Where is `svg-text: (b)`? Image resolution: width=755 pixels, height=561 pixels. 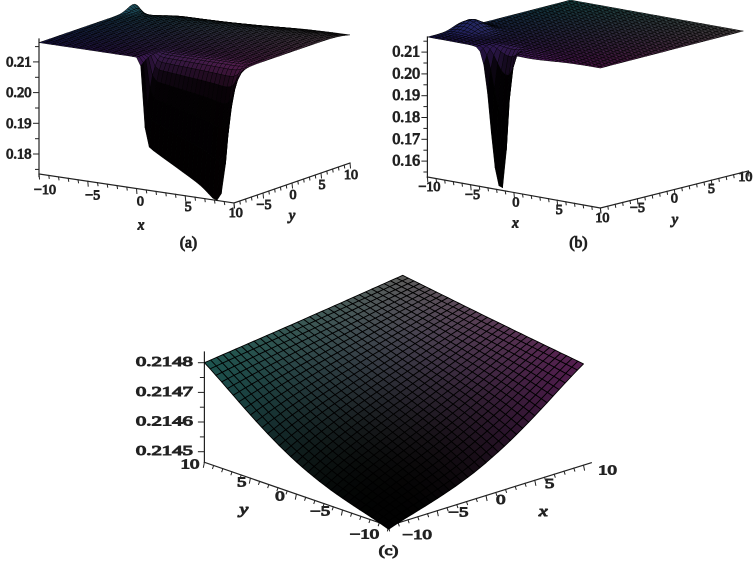 svg-text: (b) is located at coordinates (578, 243).